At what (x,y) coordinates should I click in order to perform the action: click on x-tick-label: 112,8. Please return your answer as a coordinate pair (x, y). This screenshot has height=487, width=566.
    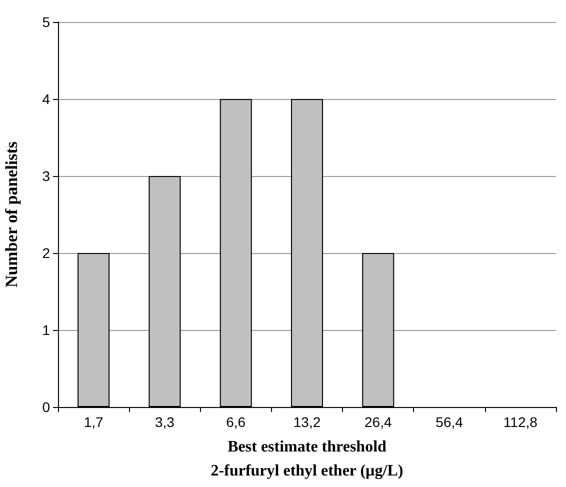
    Looking at the image, I should click on (520, 422).